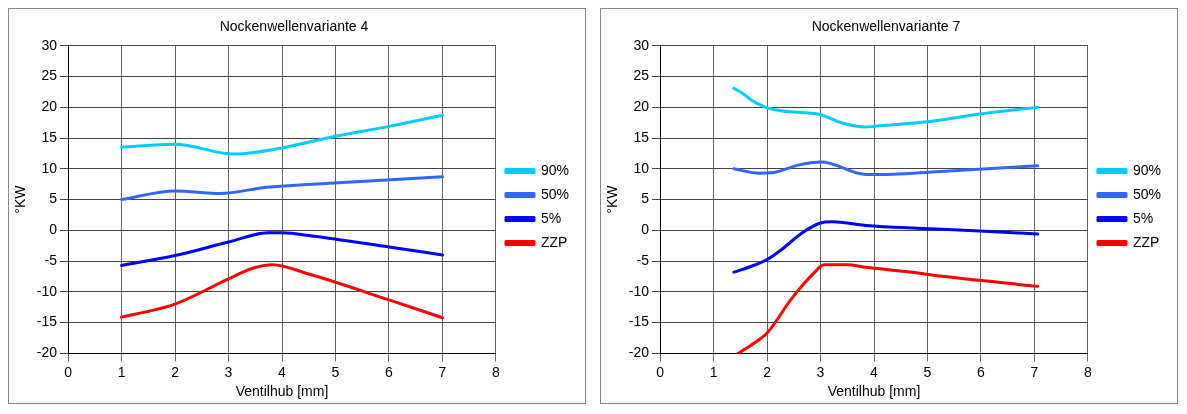 The height and width of the screenshot is (414, 1187). I want to click on chart-title: Nockenwellenvariante 7, so click(886, 26).